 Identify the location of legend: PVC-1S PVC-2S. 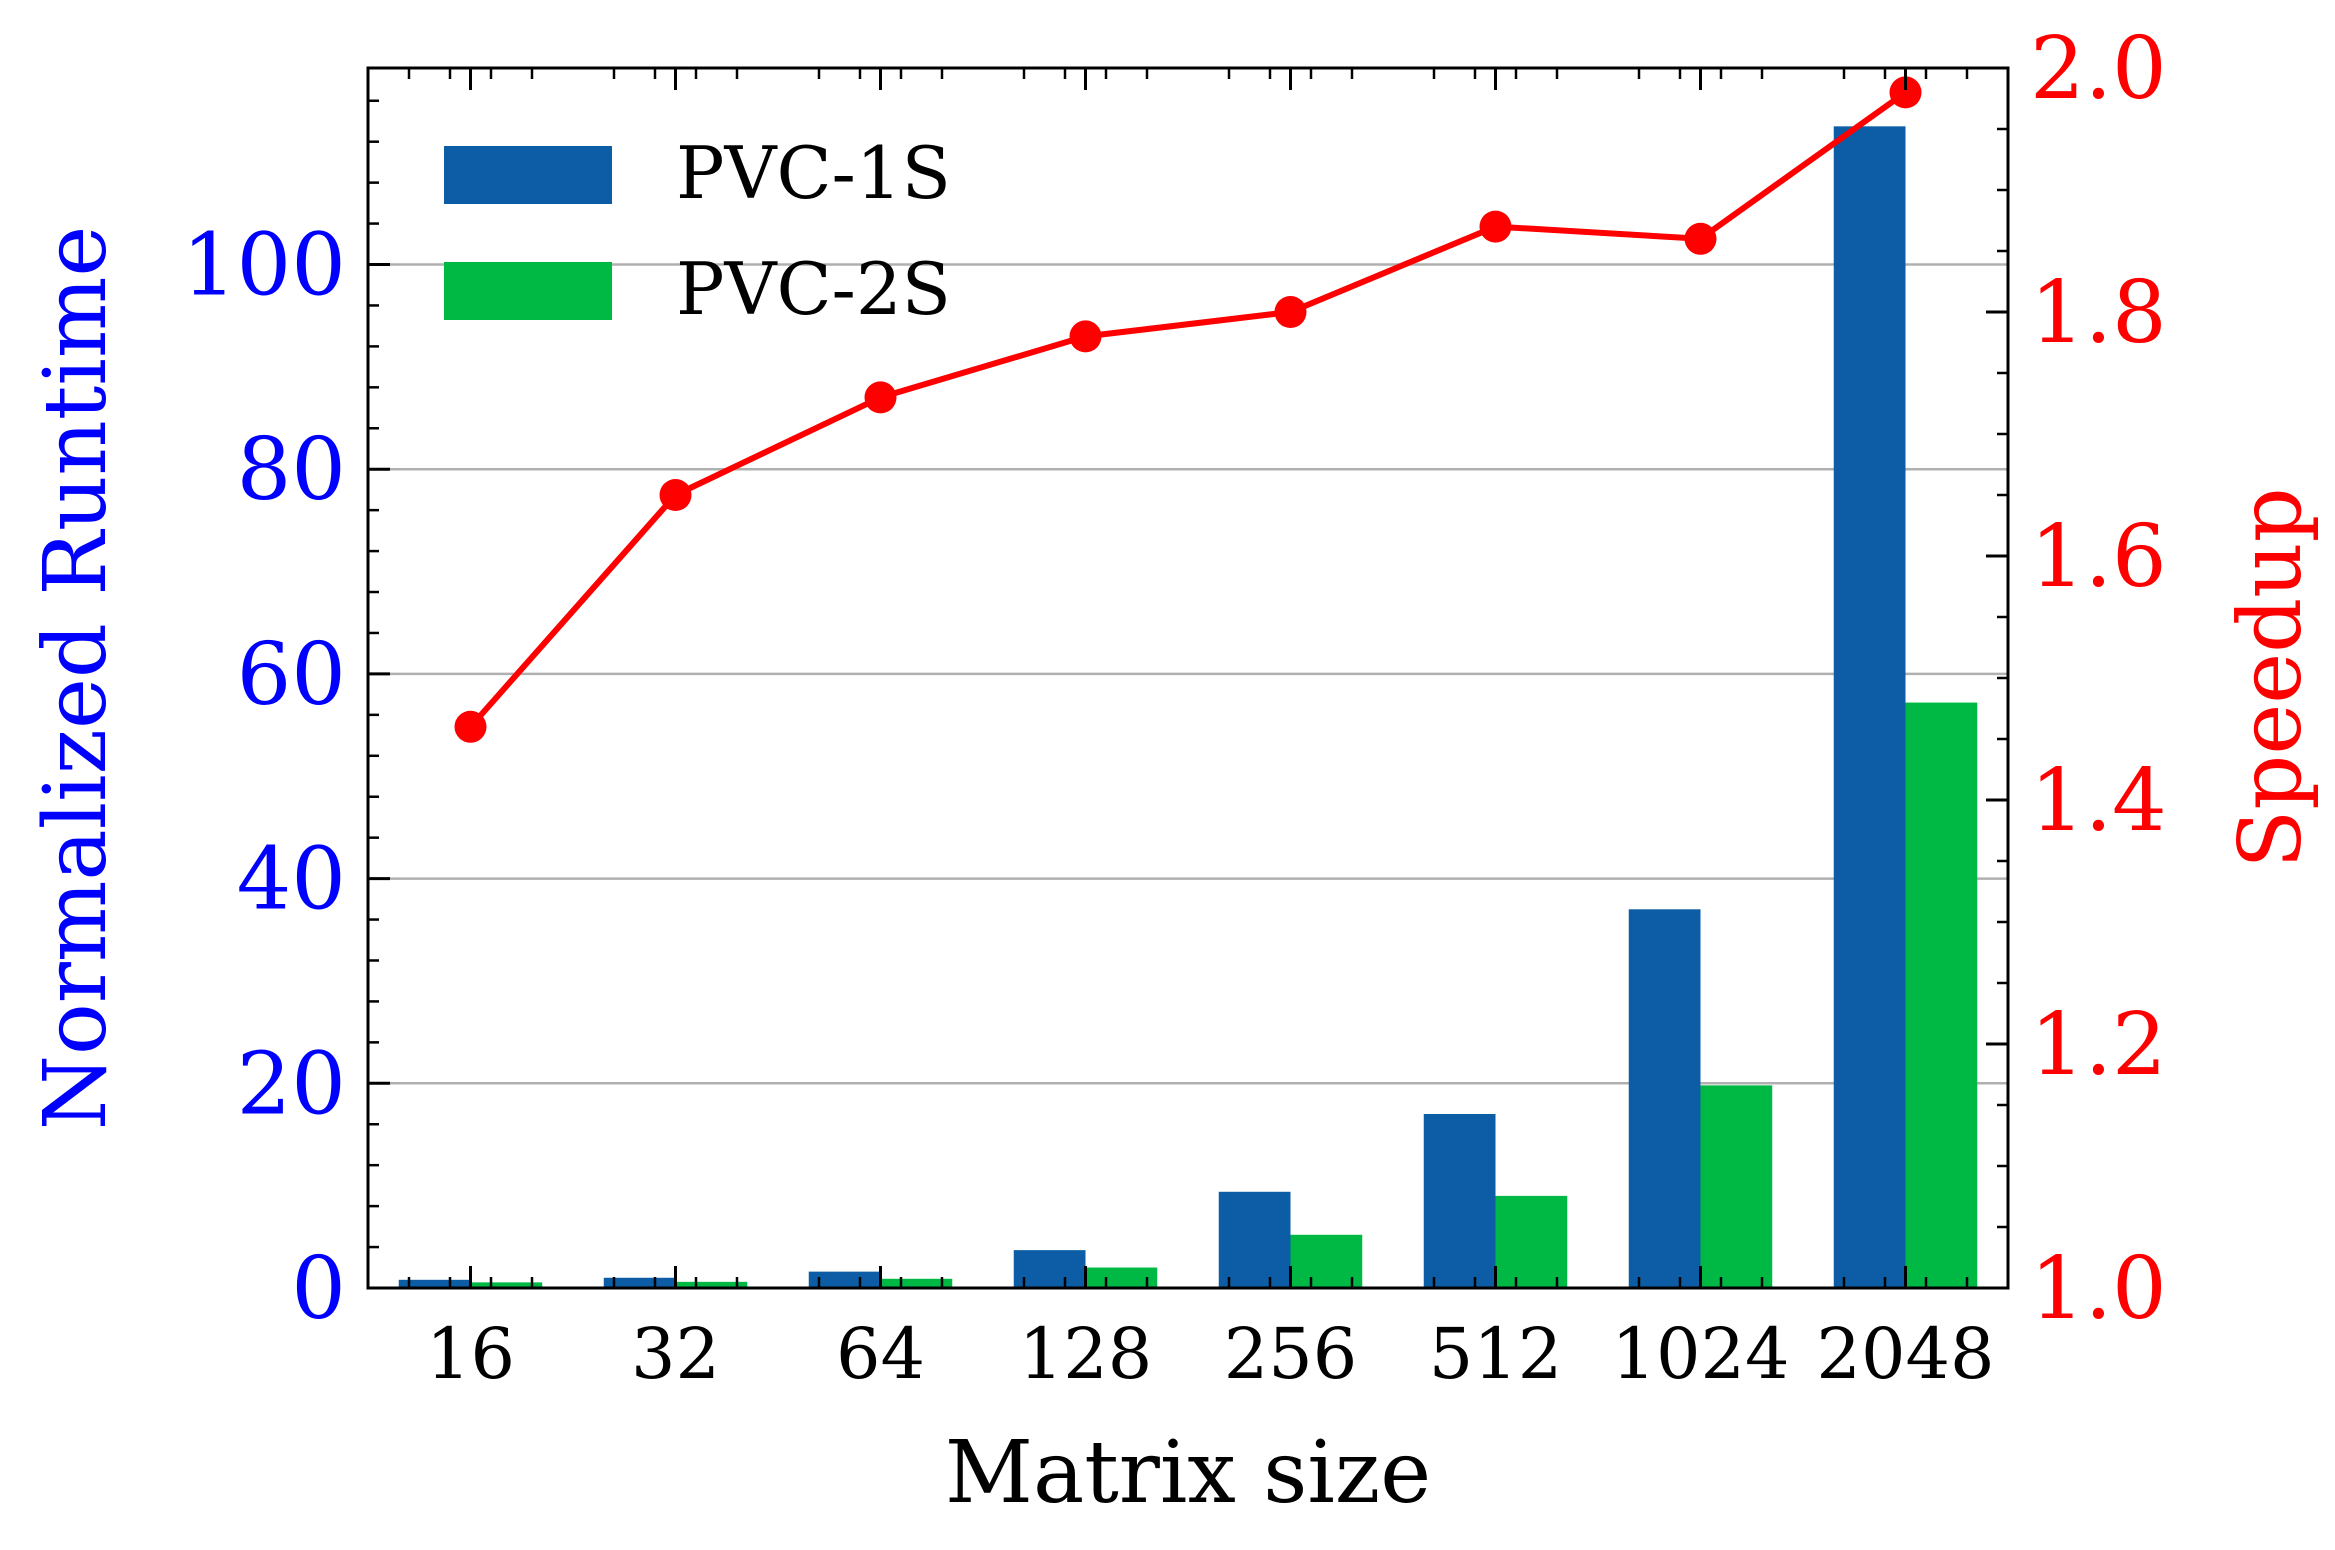
(697, 231).